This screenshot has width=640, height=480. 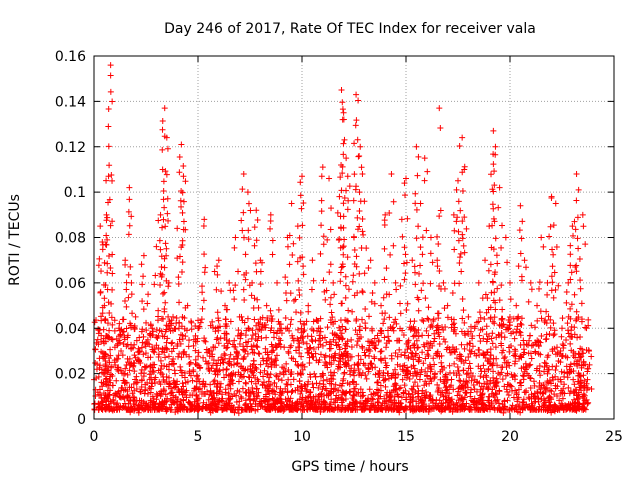 What do you see at coordinates (406, 437) in the screenshot?
I see `x-tick-label: 15` at bounding box center [406, 437].